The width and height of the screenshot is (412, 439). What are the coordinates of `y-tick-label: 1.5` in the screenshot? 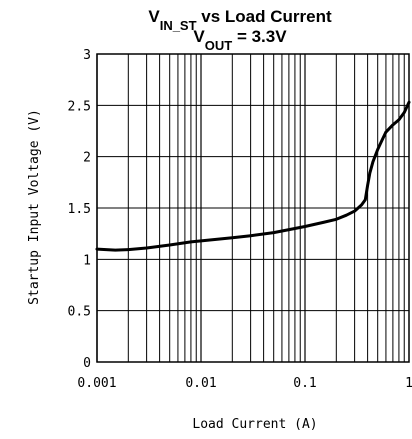 It's located at (79, 209).